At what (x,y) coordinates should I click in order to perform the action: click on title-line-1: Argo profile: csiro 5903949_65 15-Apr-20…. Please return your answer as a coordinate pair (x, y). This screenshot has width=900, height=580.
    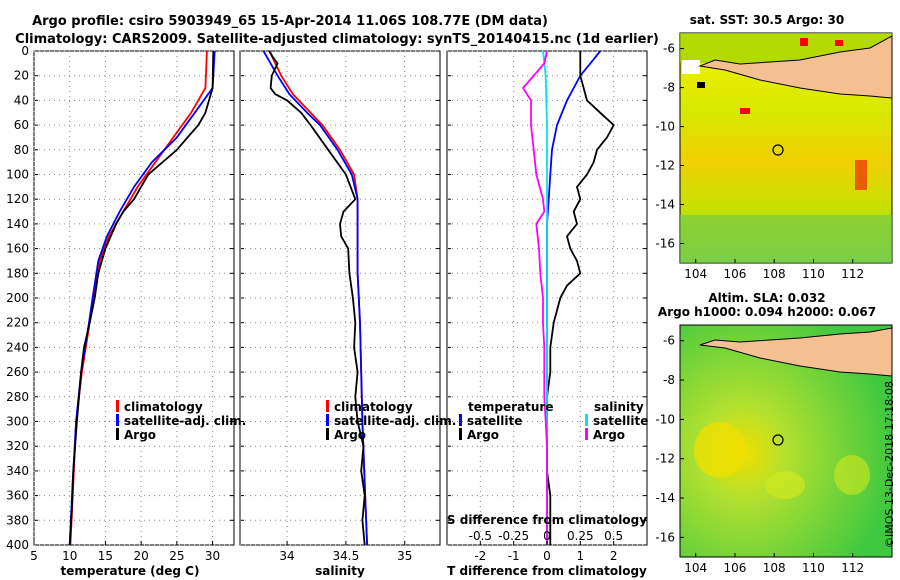
    Looking at the image, I should click on (290, 21).